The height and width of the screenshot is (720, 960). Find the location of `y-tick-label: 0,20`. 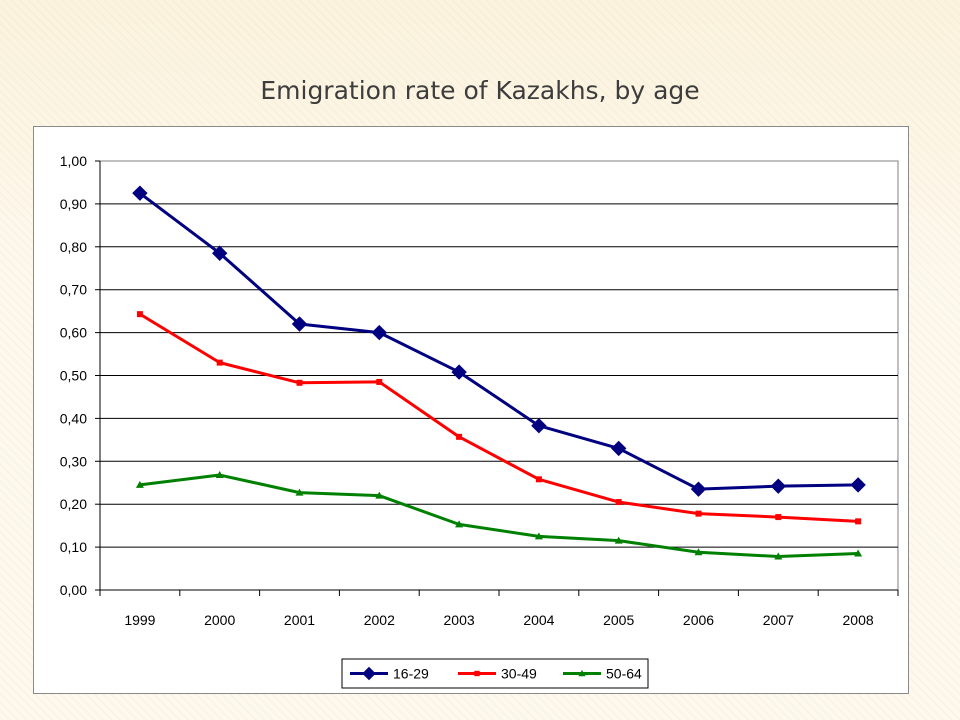

y-tick-label: 0,20 is located at coordinates (73, 504).